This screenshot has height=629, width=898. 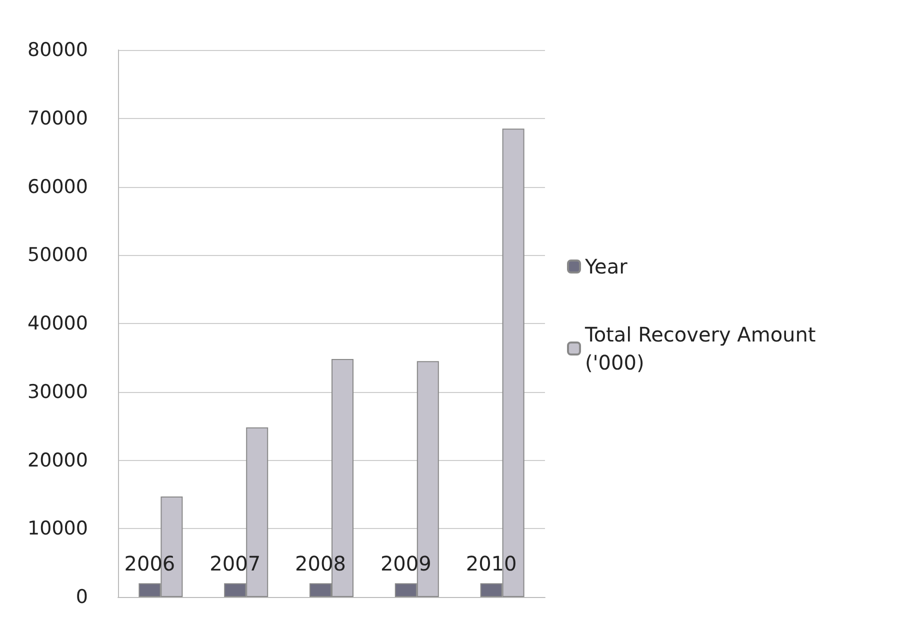 What do you see at coordinates (58, 187) in the screenshot?
I see `y-tick-label: 60000` at bounding box center [58, 187].